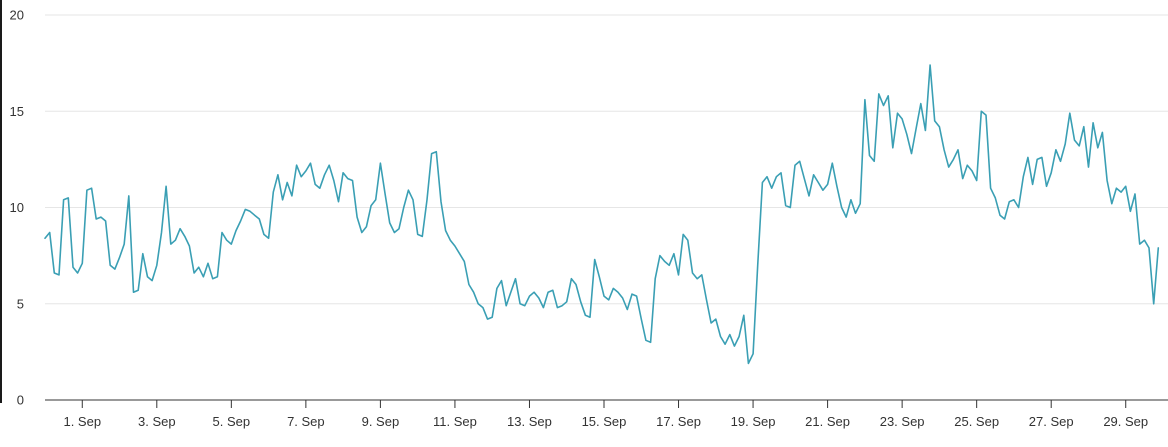  What do you see at coordinates (232, 421) in the screenshot?
I see `x-axis-label: 5. Sep` at bounding box center [232, 421].